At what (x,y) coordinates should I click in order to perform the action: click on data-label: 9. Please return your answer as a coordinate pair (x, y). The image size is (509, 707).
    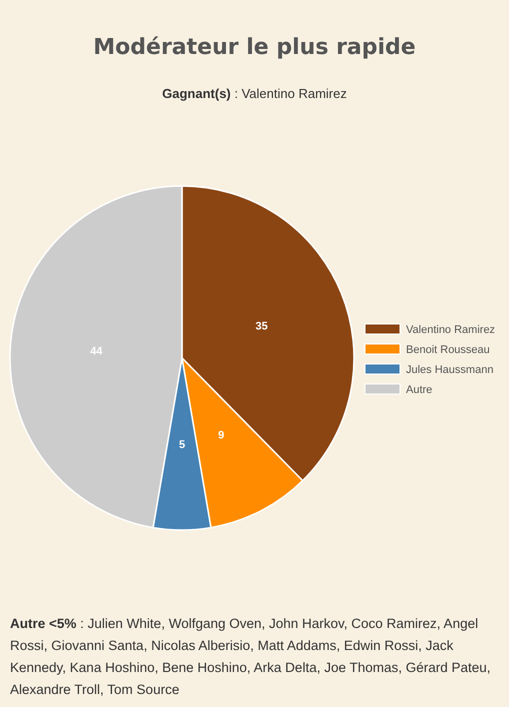
    Looking at the image, I should click on (221, 435).